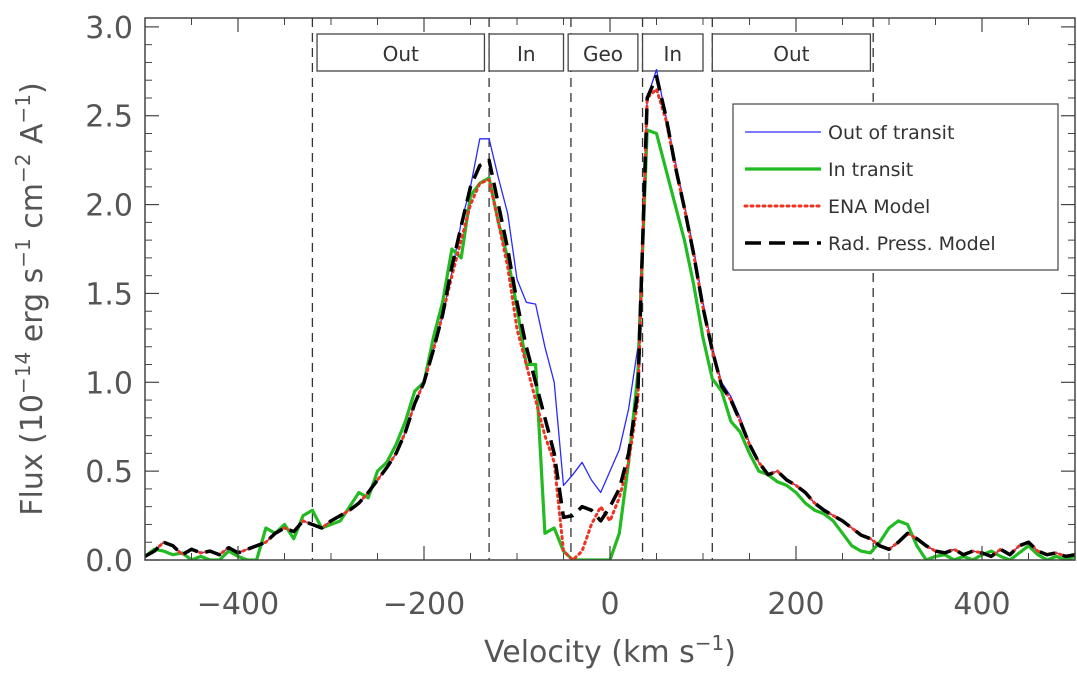 The width and height of the screenshot is (1077, 675). I want to click on y-tick-label: 2.0, so click(109, 206).